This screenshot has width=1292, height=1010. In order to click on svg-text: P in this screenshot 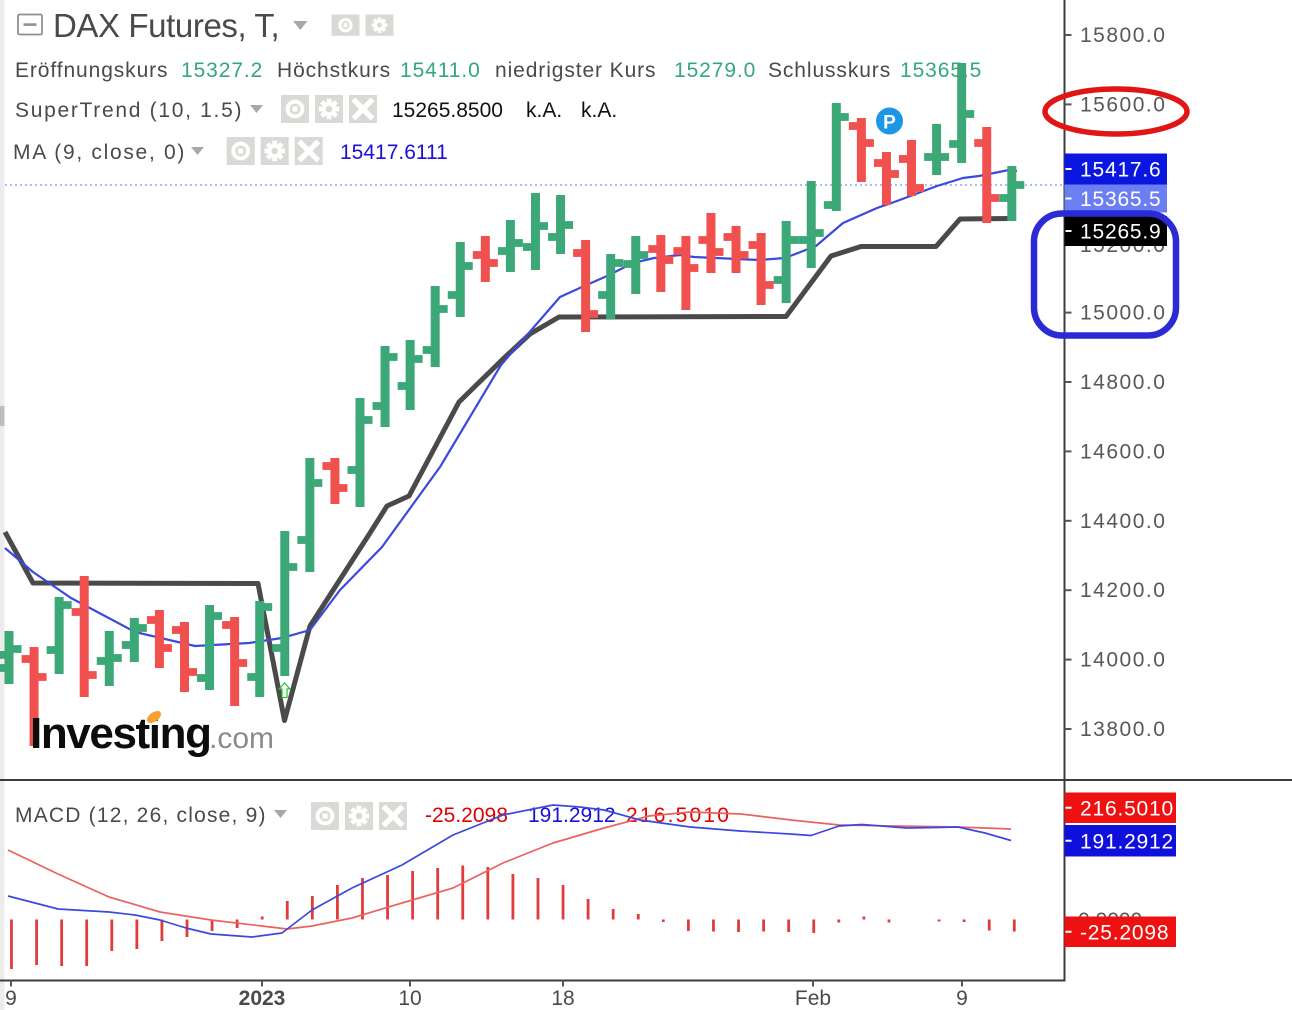, I will do `click(889, 123)`.